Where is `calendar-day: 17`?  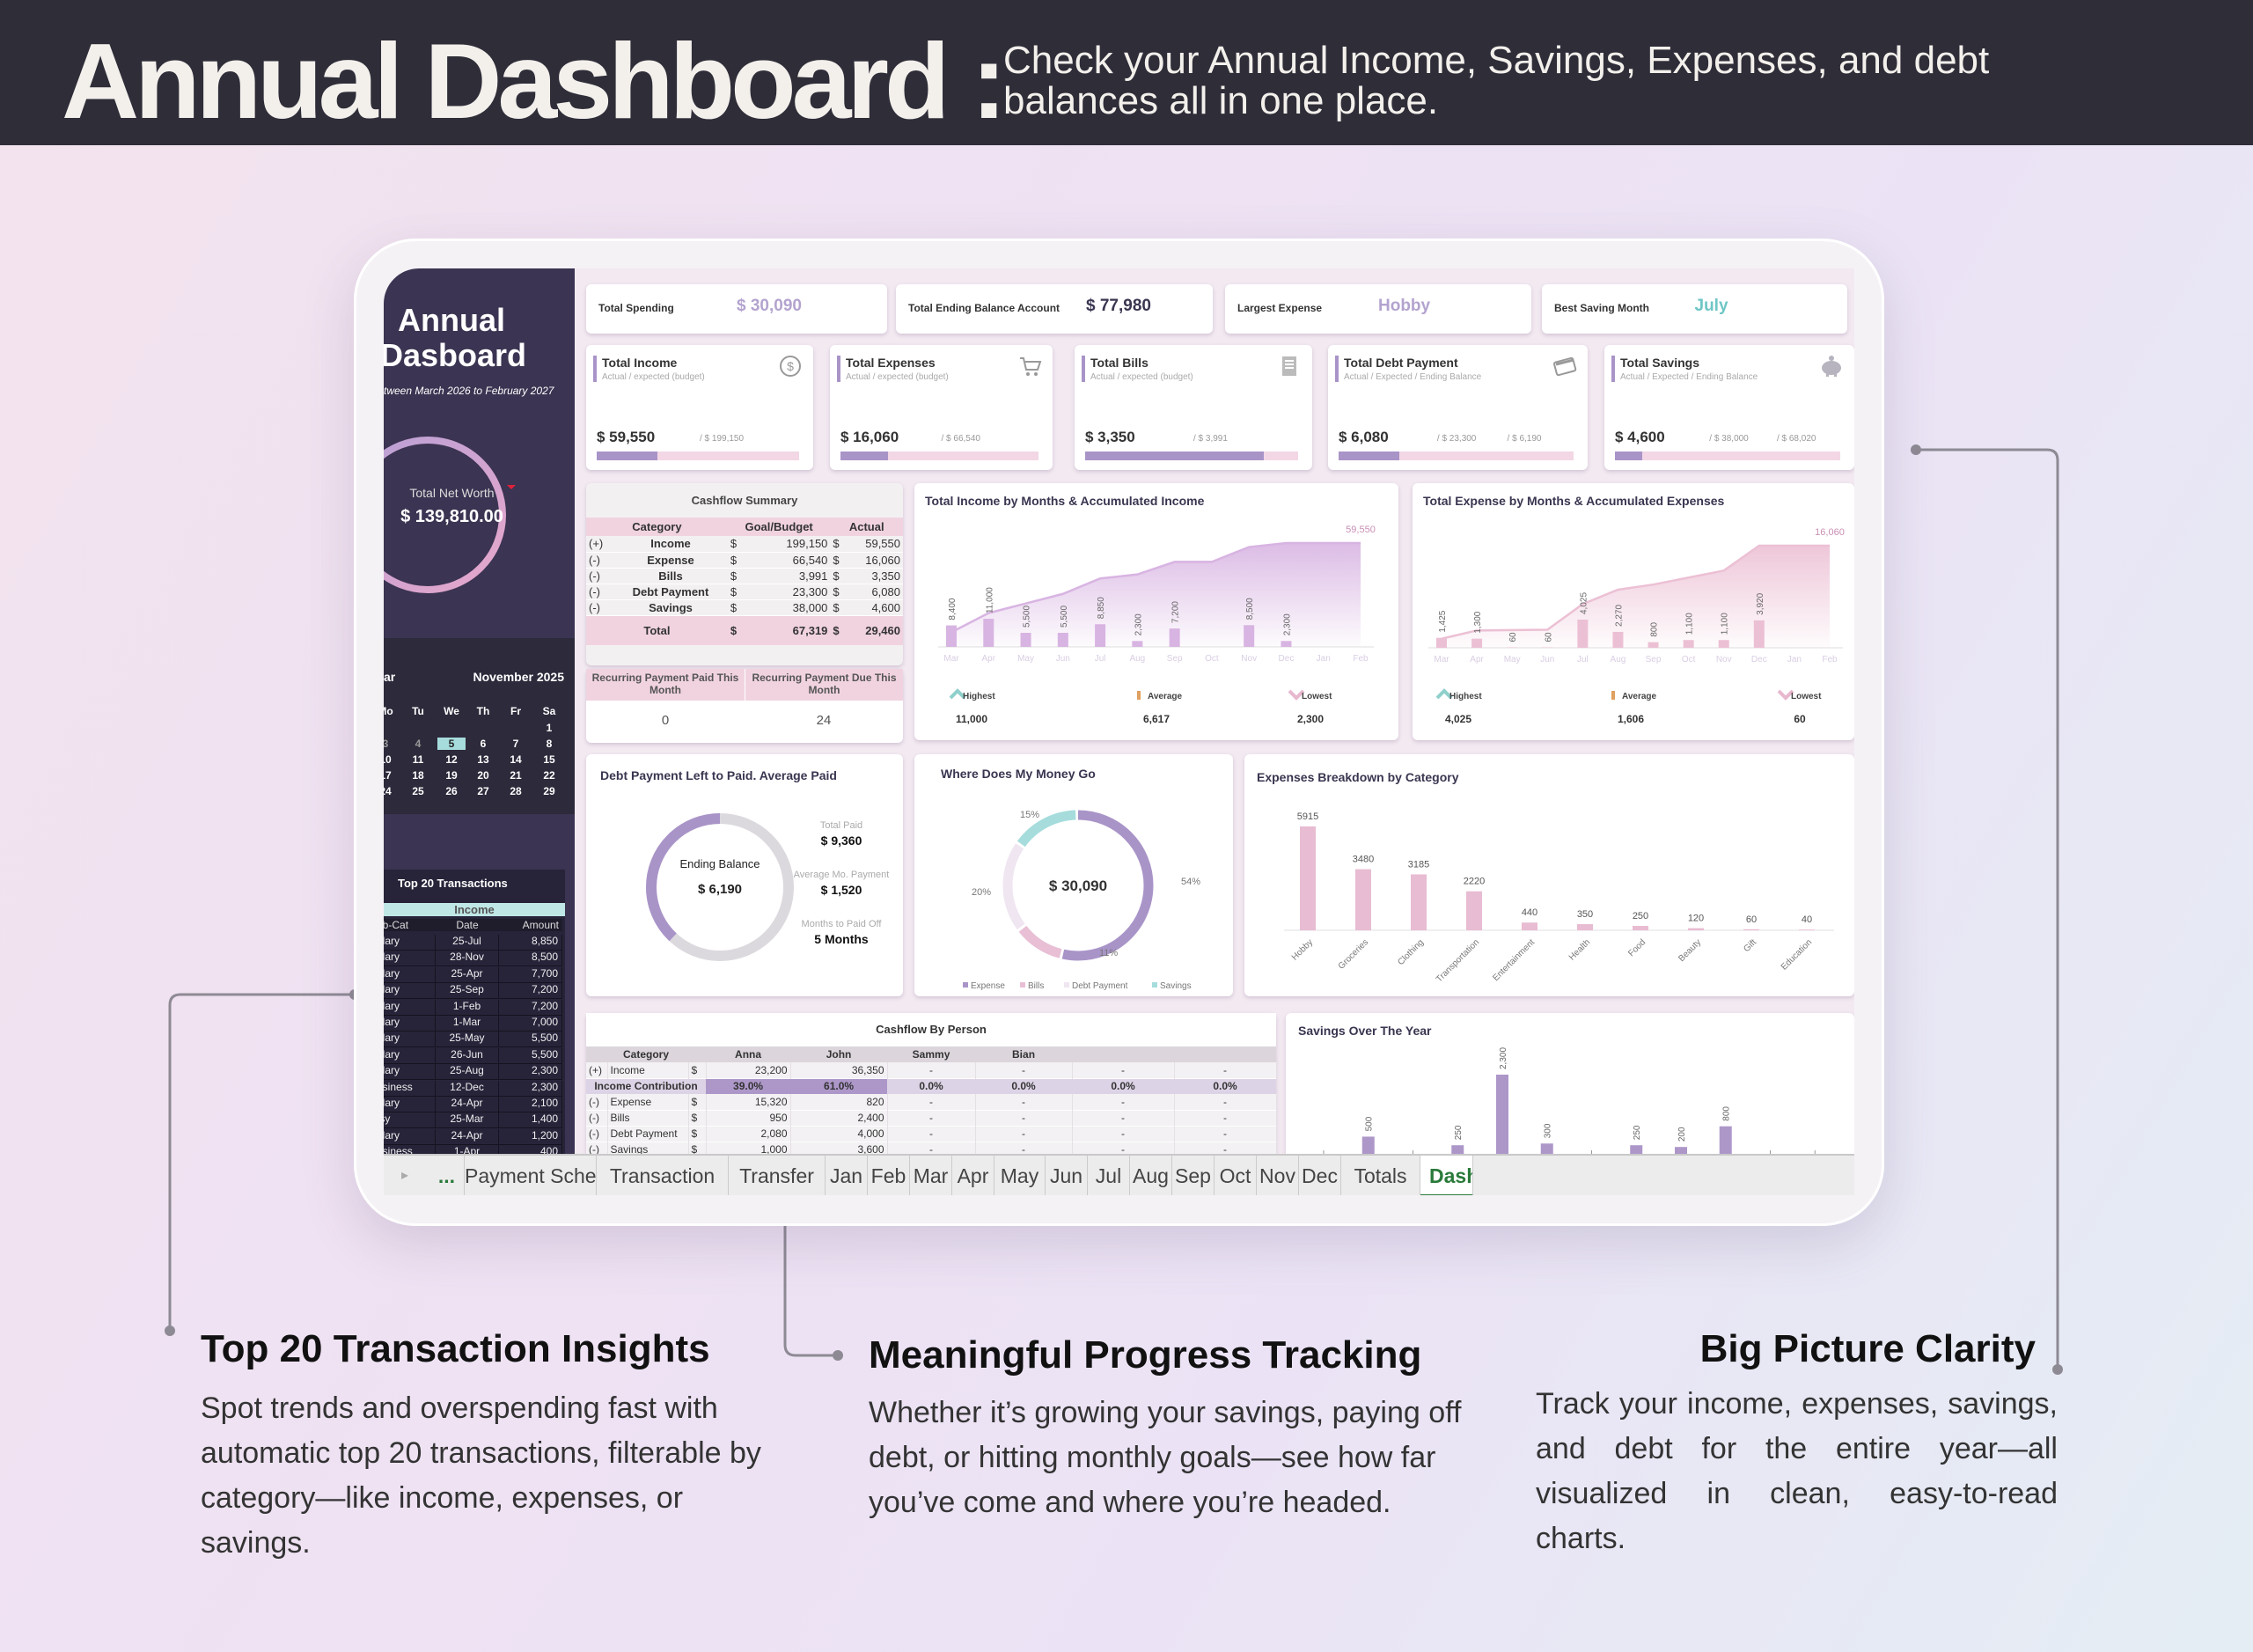
calendar-day: 17 is located at coordinates (388, 775).